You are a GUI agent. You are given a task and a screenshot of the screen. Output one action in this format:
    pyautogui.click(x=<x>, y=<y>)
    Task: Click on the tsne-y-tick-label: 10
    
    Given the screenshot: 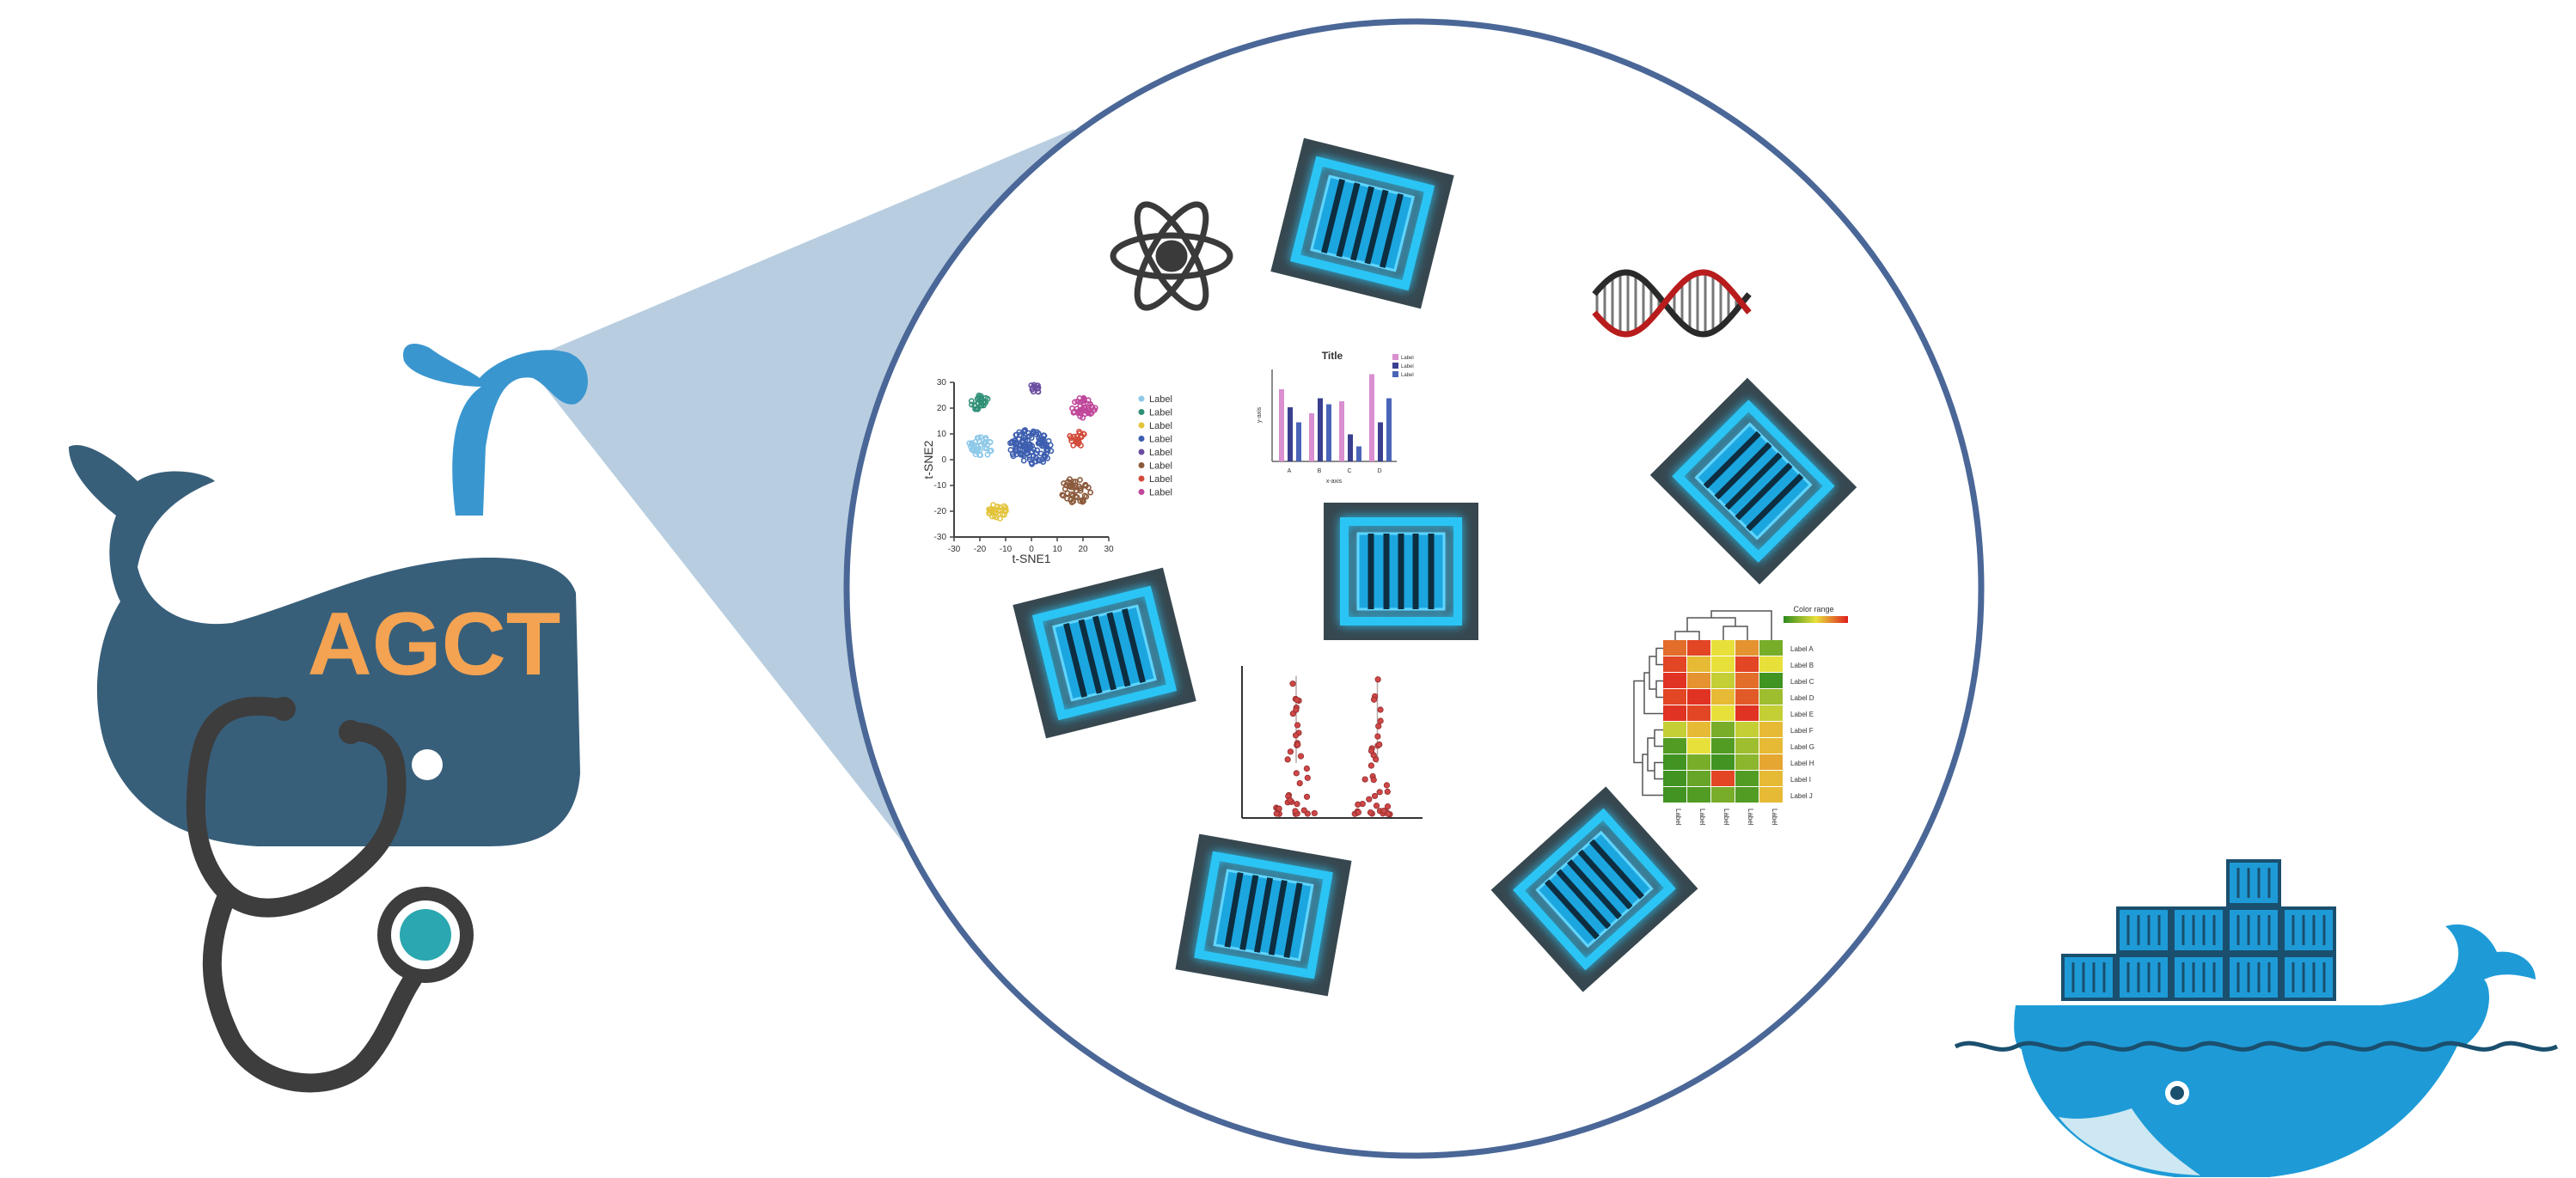 What is the action you would take?
    pyautogui.click(x=942, y=434)
    